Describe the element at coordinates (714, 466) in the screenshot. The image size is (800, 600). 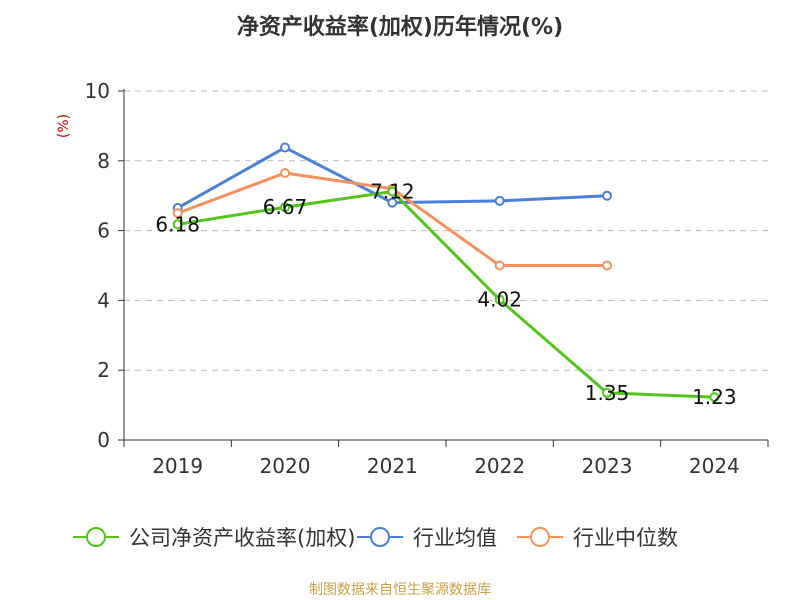
I see `x-tick-label-2024: 2024` at that location.